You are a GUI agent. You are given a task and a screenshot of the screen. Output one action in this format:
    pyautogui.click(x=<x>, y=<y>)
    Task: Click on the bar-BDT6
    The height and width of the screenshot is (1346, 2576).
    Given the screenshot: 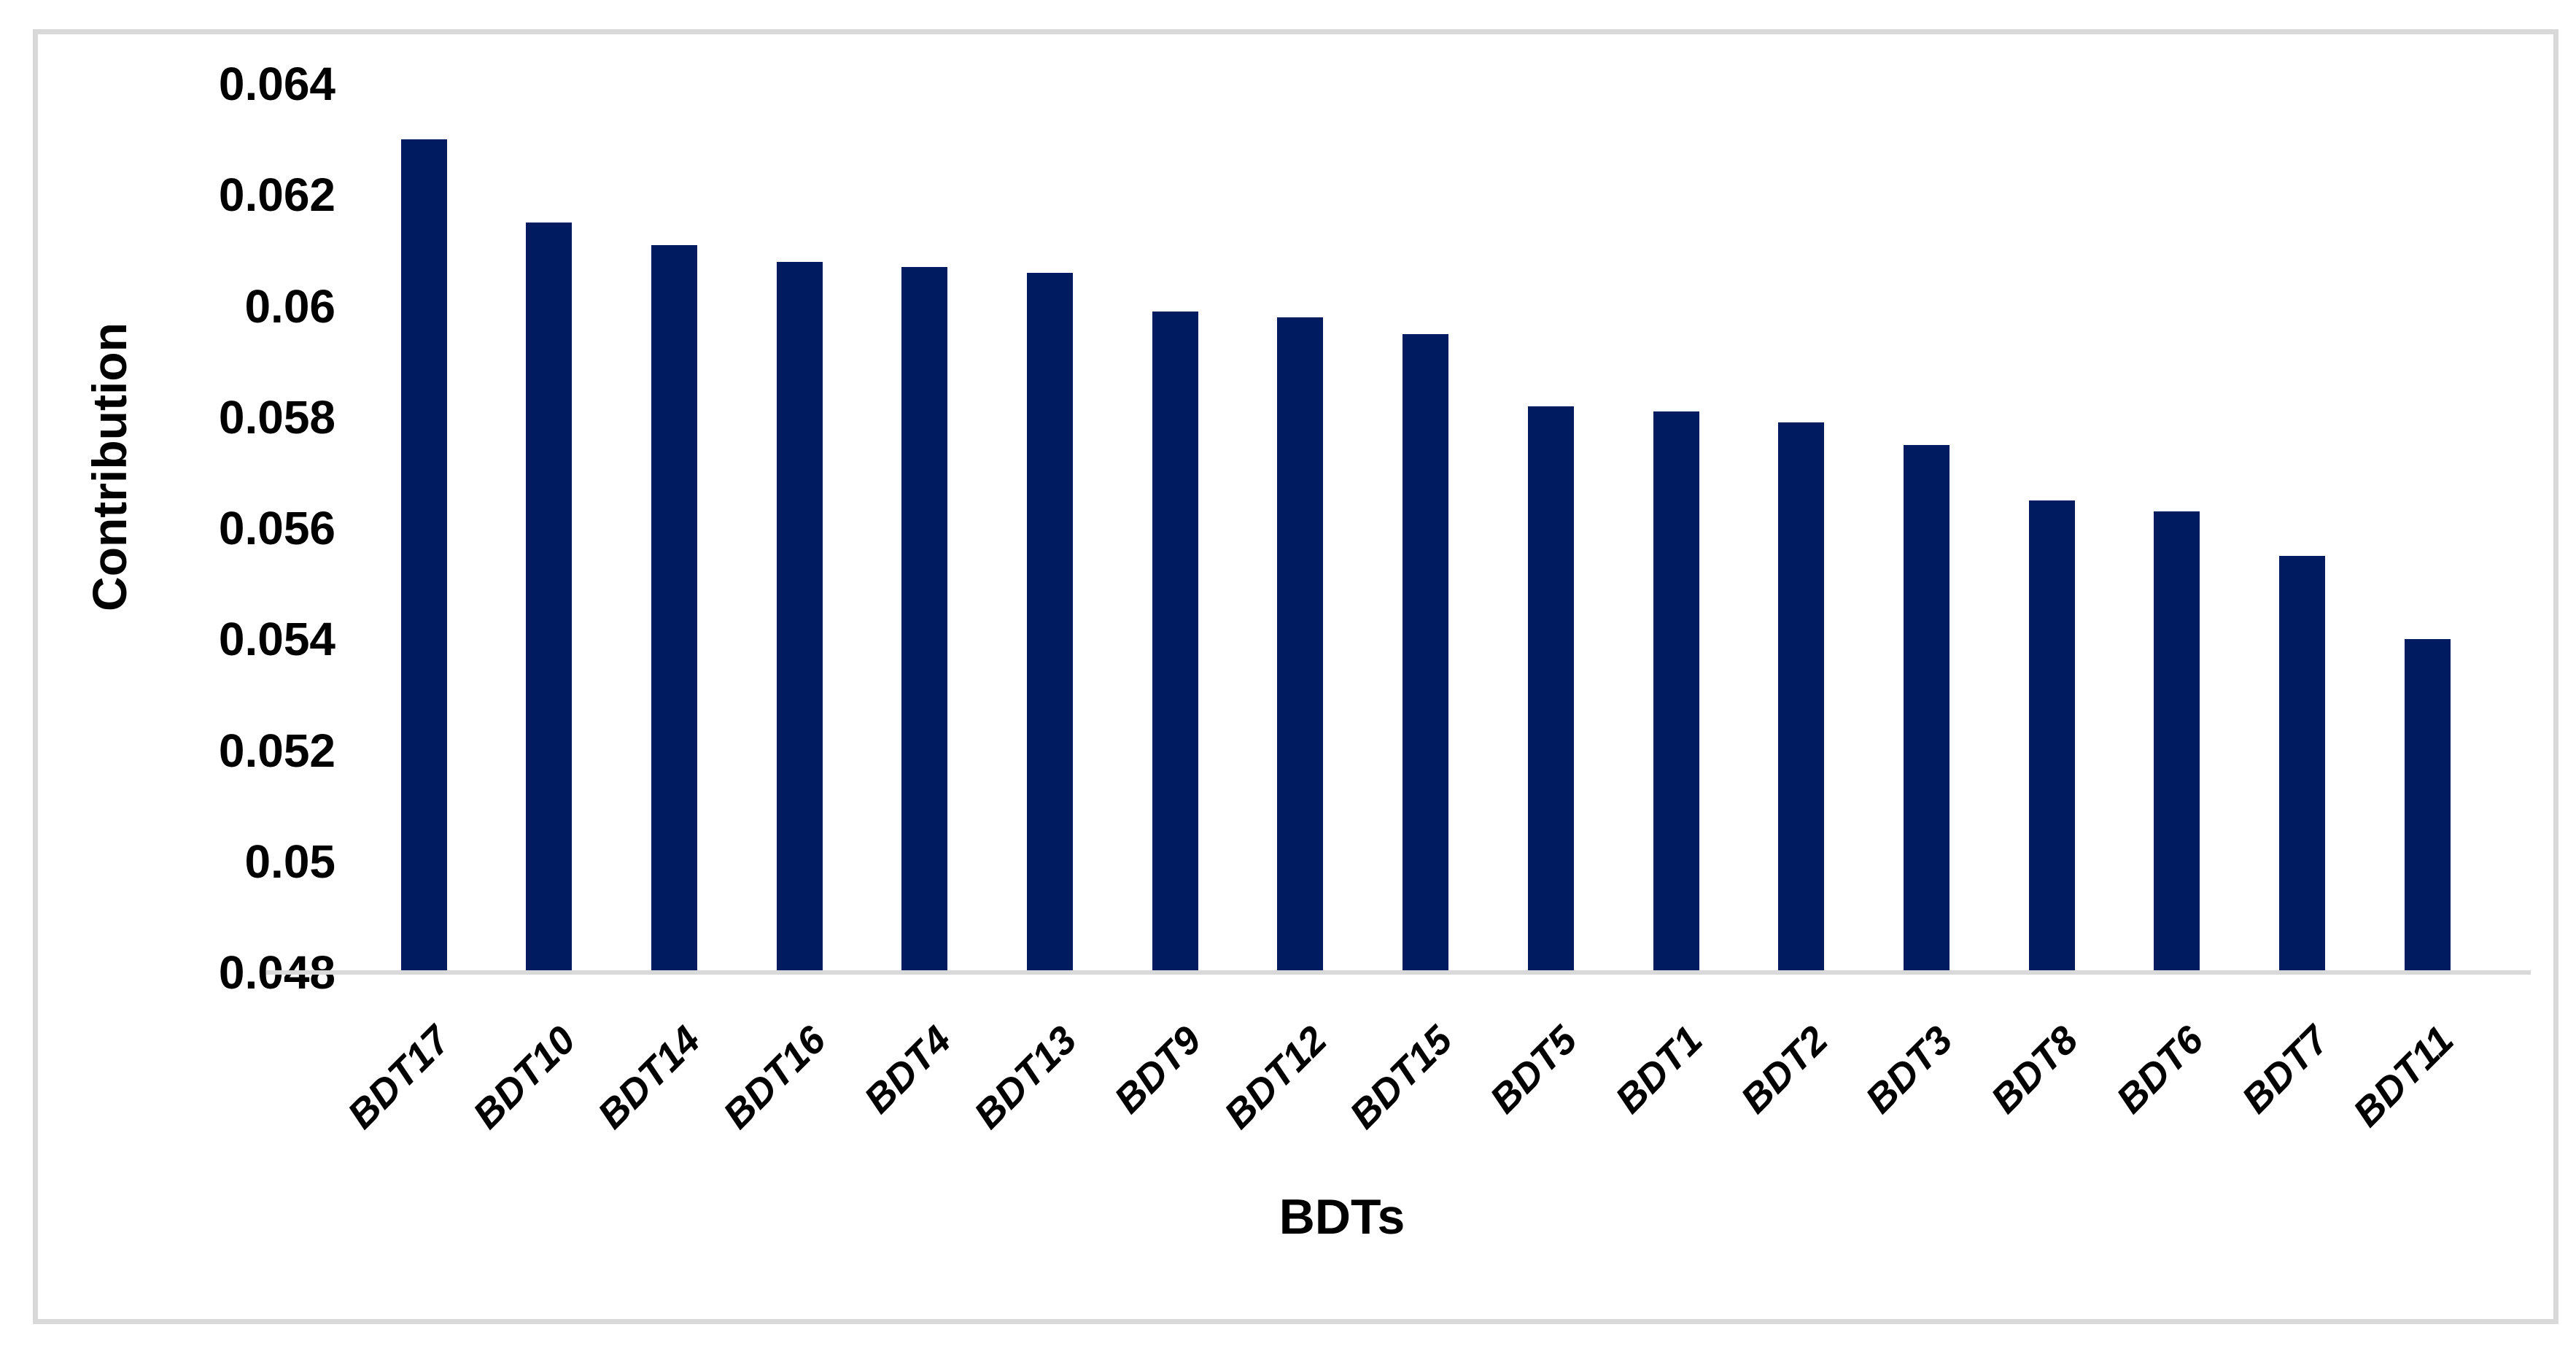 What is the action you would take?
    pyautogui.click(x=2177, y=740)
    